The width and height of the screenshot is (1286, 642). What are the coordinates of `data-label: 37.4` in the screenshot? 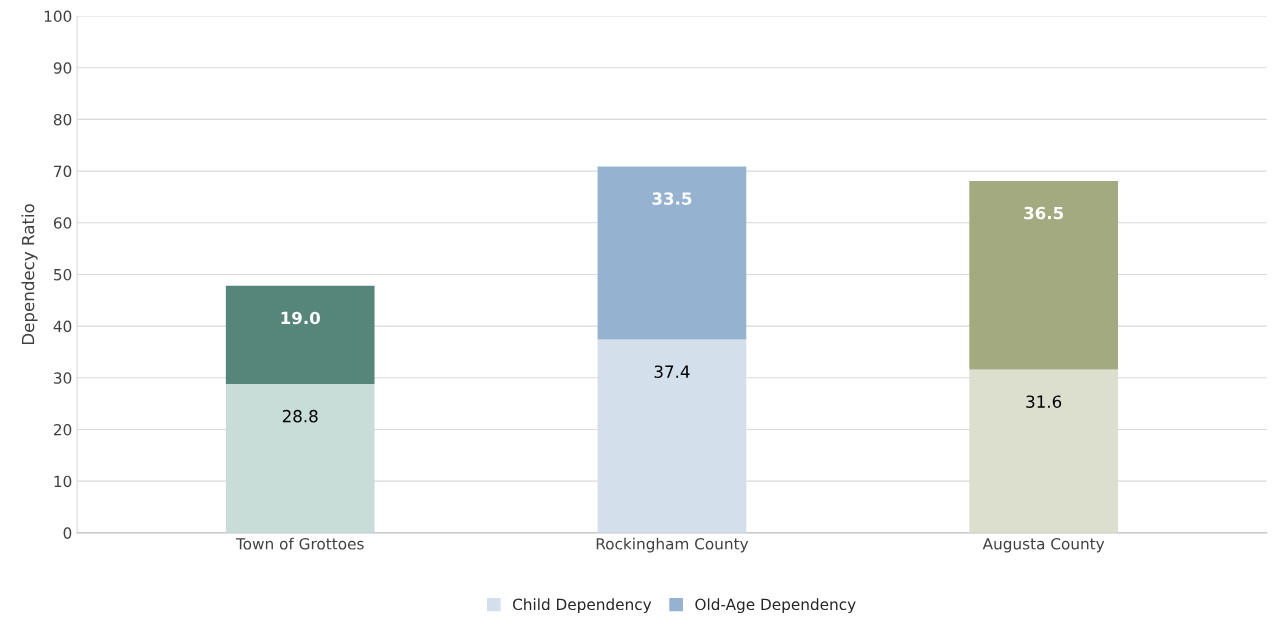 It's located at (672, 372).